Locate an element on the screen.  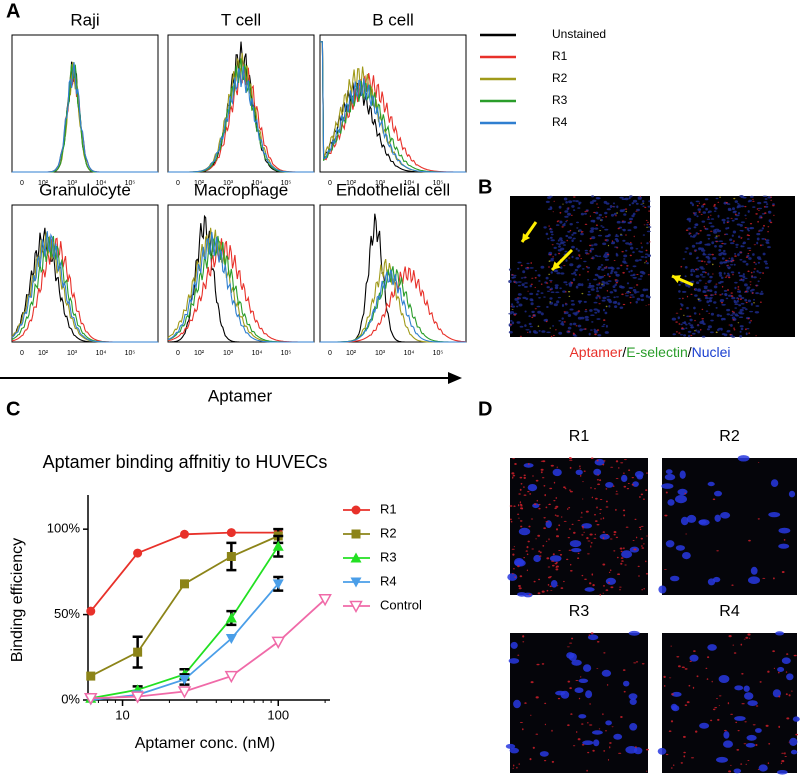
series-line is located at coordinates (184, 571).